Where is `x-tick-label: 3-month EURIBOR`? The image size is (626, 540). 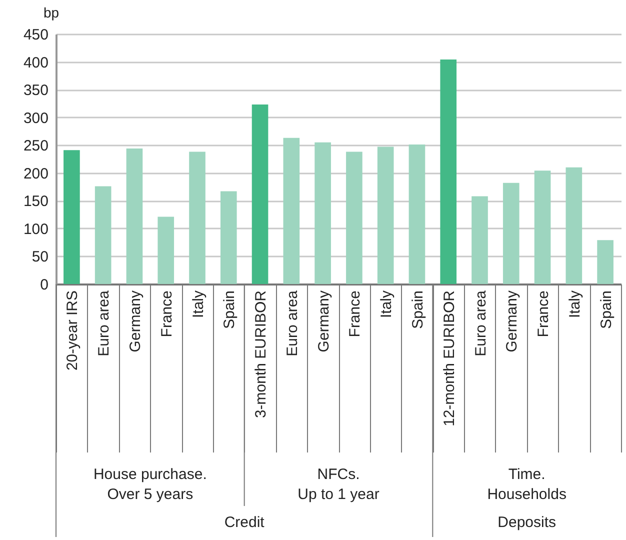 x-tick-label: 3-month EURIBOR is located at coordinates (261, 354).